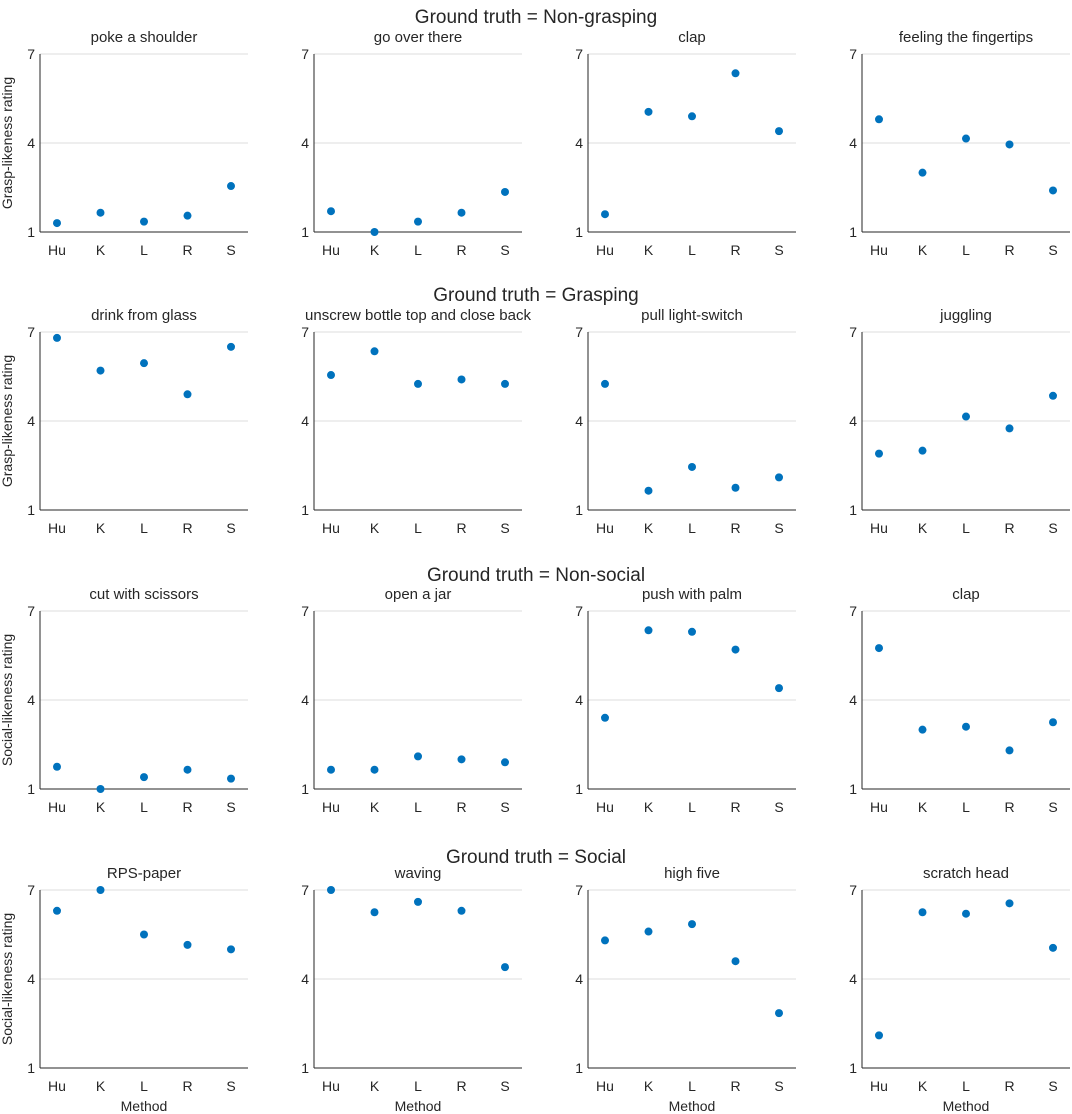 The width and height of the screenshot is (1072, 1114). Describe the element at coordinates (7, 421) in the screenshot. I see `y-axis-label: Grasp-likeness rating` at that location.